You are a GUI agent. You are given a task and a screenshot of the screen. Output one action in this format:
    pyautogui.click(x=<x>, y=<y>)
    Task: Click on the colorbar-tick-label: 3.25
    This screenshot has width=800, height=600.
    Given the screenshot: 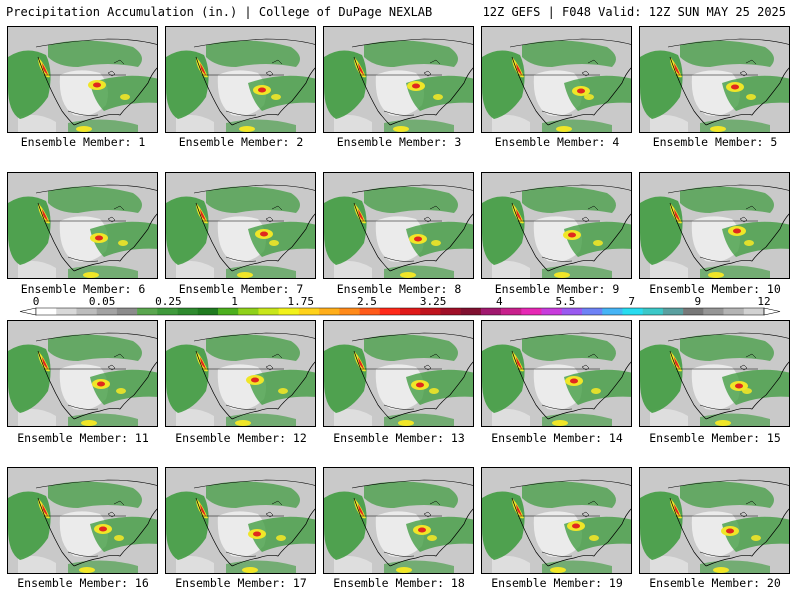 What is the action you would take?
    pyautogui.click(x=433, y=302)
    